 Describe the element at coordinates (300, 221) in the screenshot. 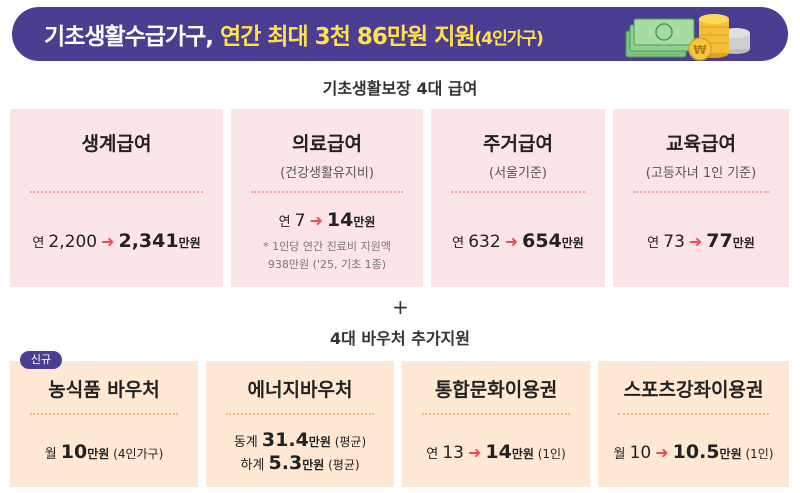

I see `amount-from: 7` at that location.